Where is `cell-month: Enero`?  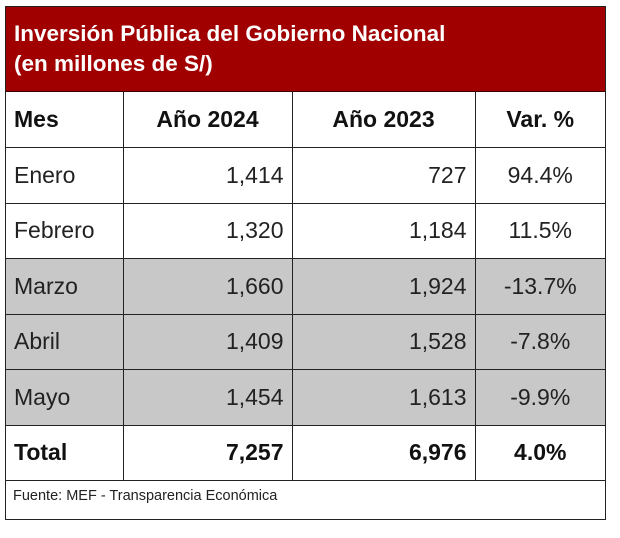
cell-month: Enero is located at coordinates (65, 175).